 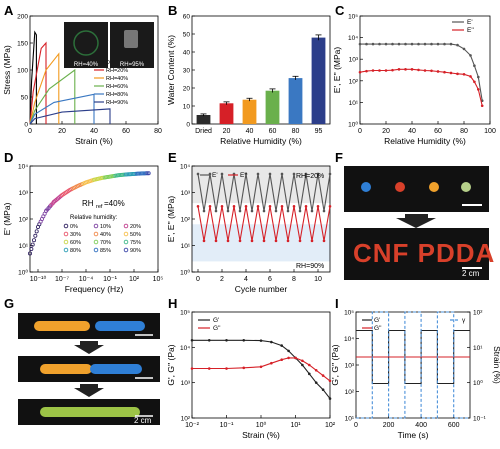 I want to click on x-tick-label-c-0: 0, so click(x=360, y=131).